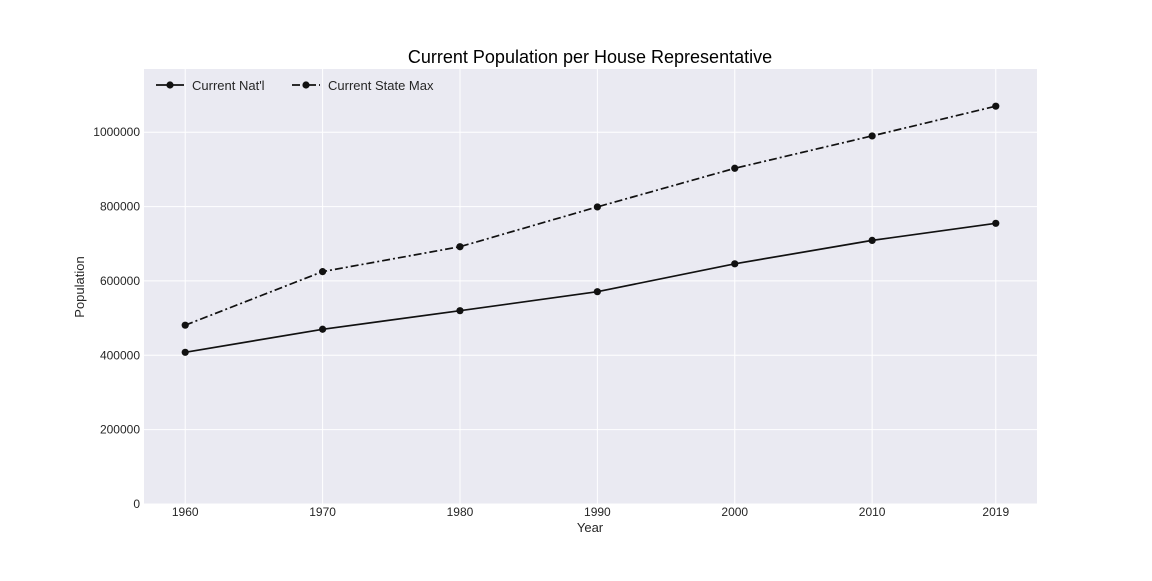 The height and width of the screenshot is (581, 1152). I want to click on legend-swatch-marker-current-natl, so click(170, 85).